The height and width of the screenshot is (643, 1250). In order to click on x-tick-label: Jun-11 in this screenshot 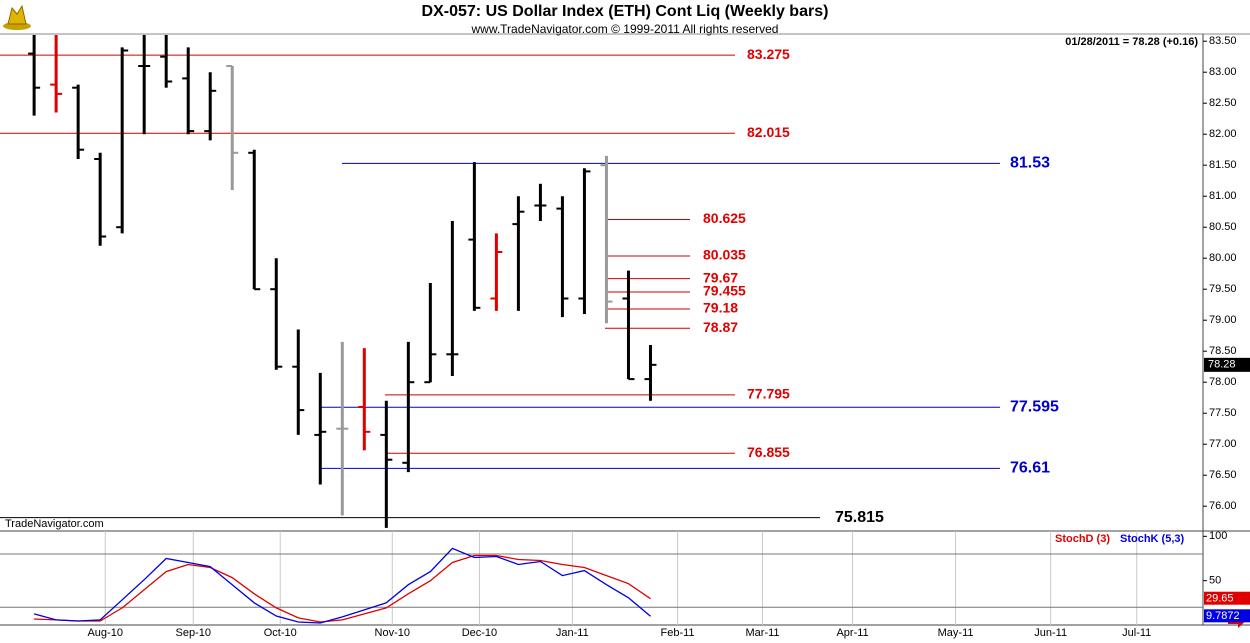, I will do `click(1050, 633)`.